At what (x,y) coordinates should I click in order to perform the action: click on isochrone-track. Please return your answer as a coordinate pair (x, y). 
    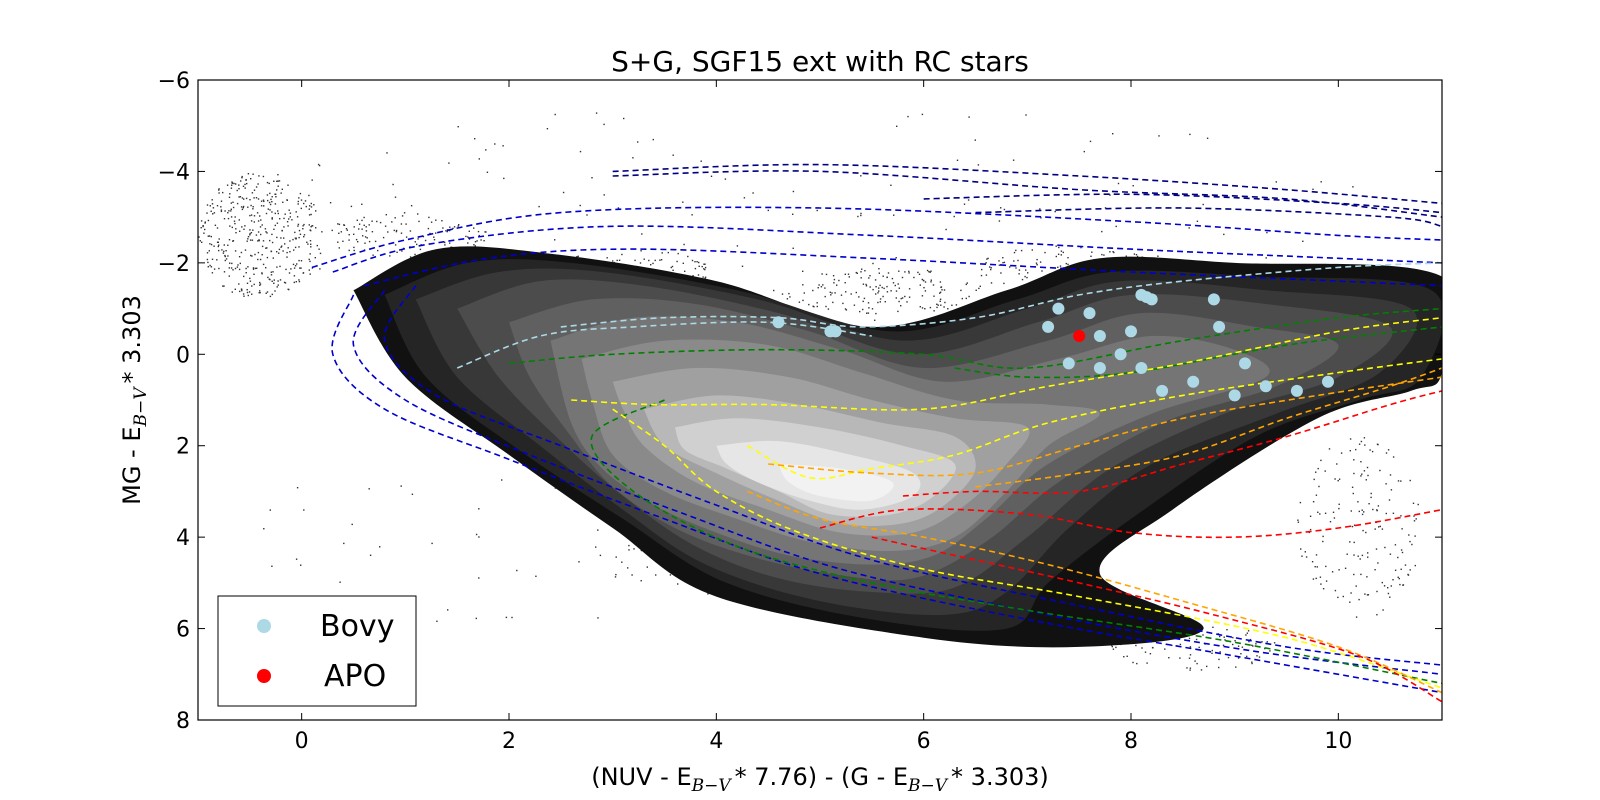
    Looking at the image, I should click on (1198, 352).